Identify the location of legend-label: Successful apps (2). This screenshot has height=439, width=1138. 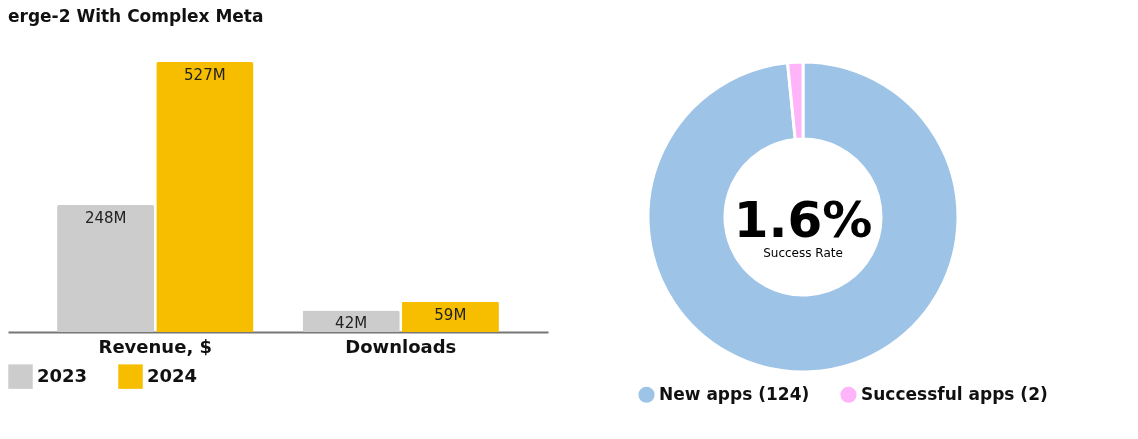
(954, 393).